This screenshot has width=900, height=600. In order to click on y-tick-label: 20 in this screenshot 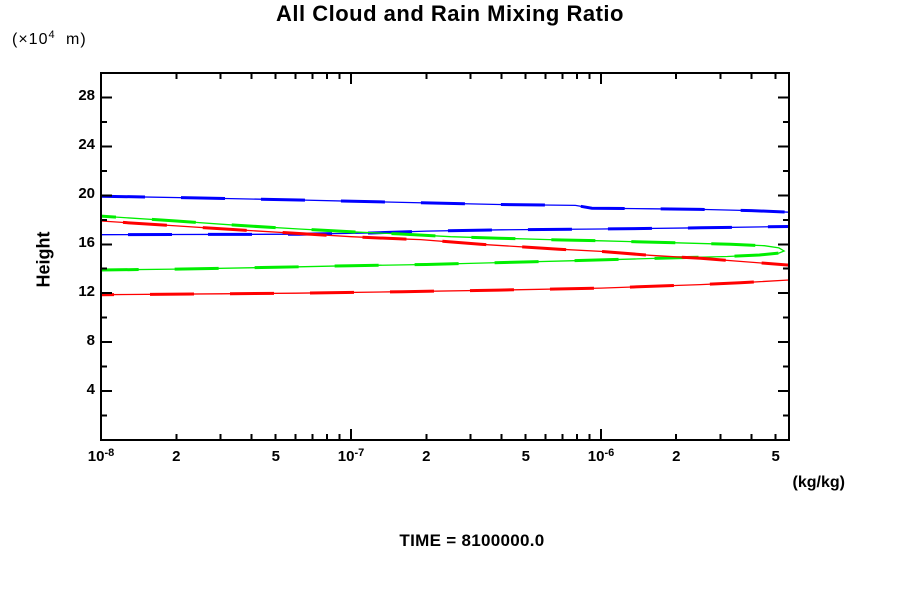, I will do `click(86, 194)`.